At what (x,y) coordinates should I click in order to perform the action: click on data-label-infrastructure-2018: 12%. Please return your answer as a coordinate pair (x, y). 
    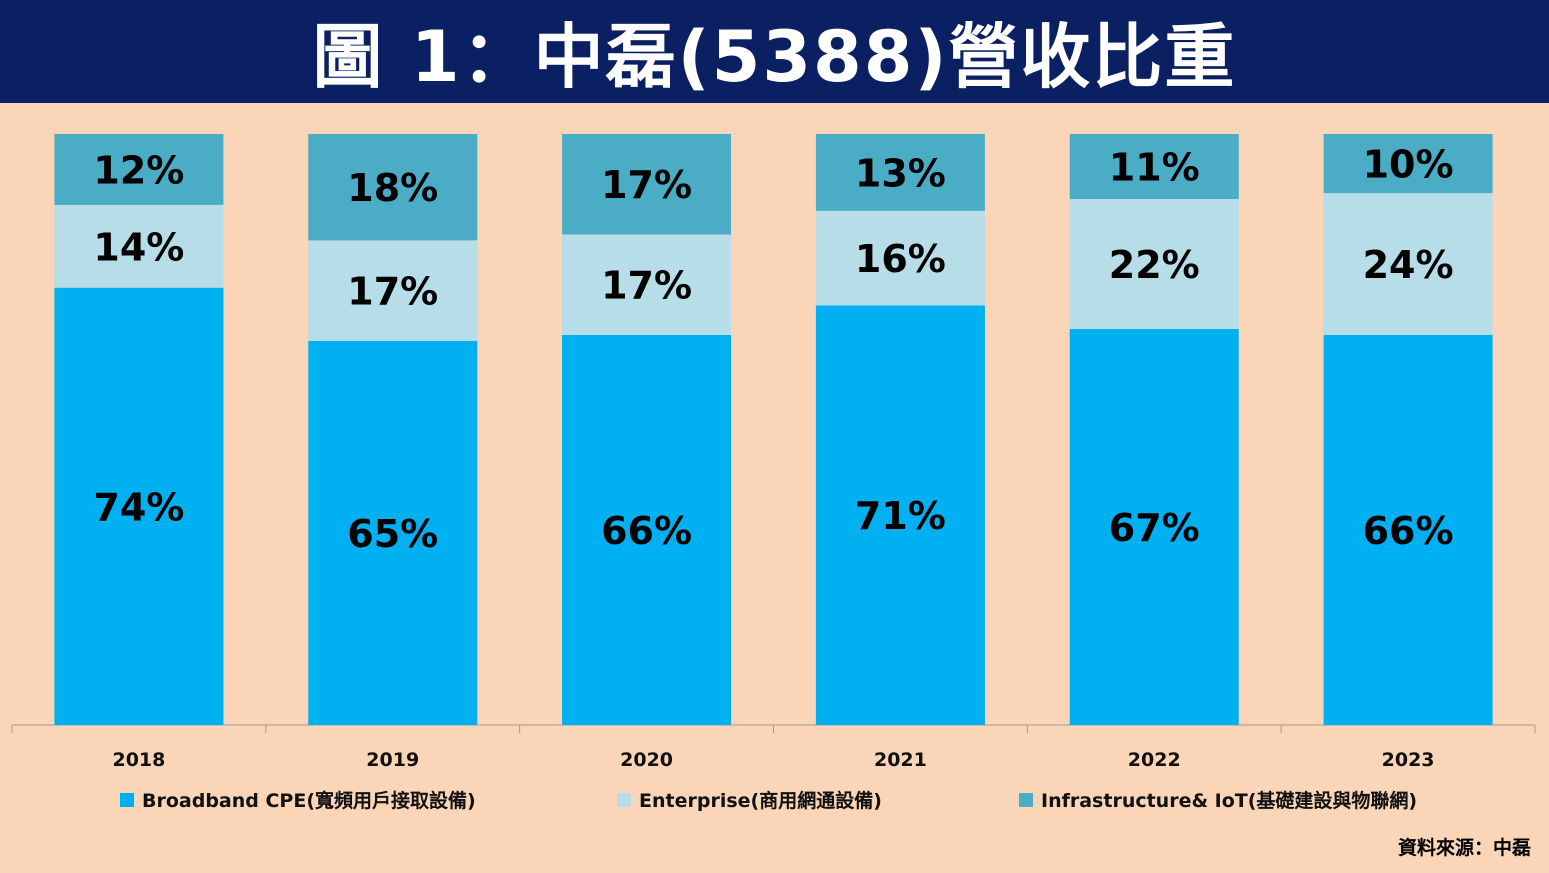
    Looking at the image, I should click on (138, 170).